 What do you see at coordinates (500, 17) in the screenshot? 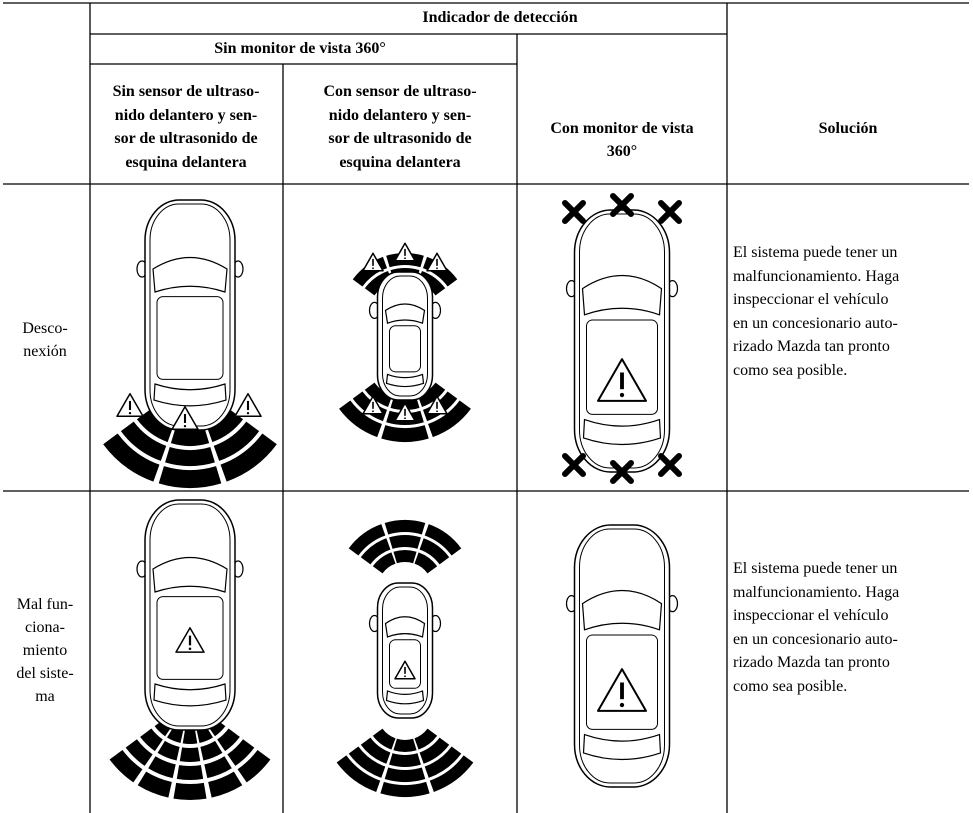
I see `cell-text: Indicador de detección` at bounding box center [500, 17].